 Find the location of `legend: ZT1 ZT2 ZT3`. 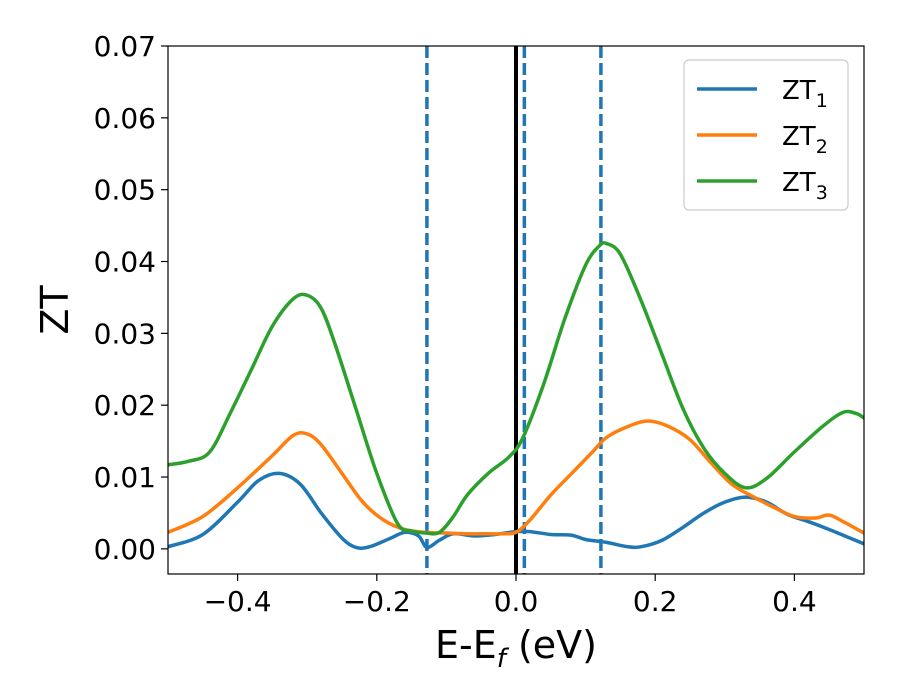

legend: ZT1 ZT2 ZT3 is located at coordinates (766, 135).